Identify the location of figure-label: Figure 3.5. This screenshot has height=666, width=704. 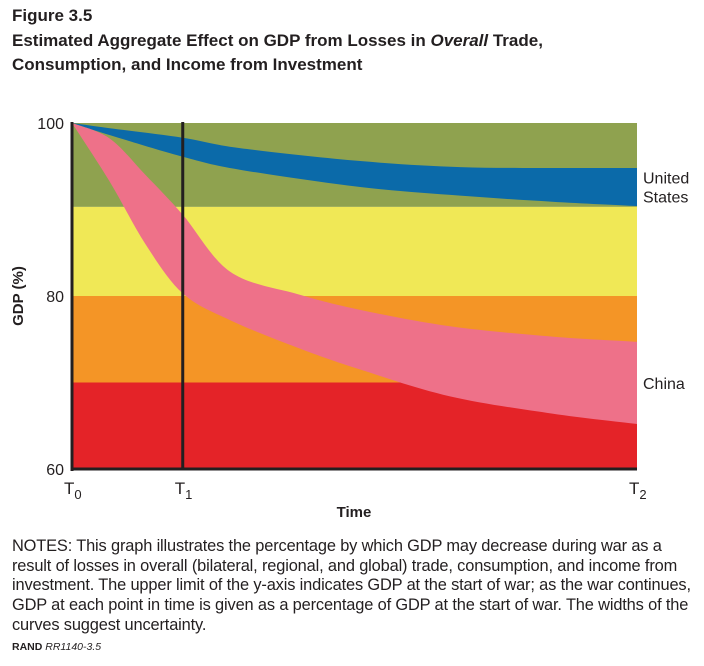
(52, 15).